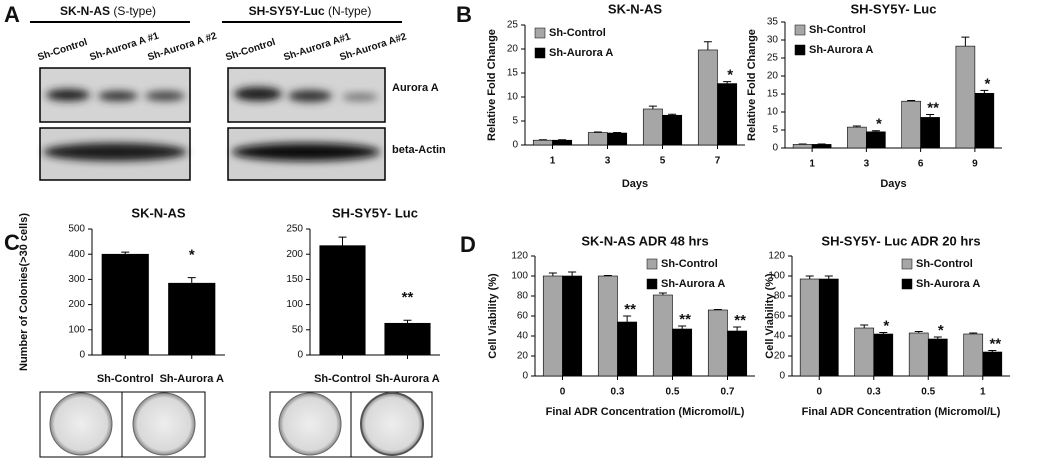 This screenshot has height=459, width=1050. Describe the element at coordinates (415, 88) in the screenshot. I see `blot-row-label: Aurora A` at that location.